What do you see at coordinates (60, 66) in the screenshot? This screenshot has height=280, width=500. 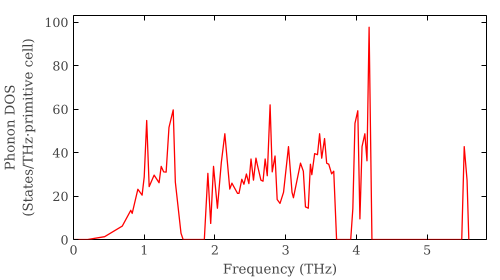 I see `y-tick-label: 80` at bounding box center [60, 66].